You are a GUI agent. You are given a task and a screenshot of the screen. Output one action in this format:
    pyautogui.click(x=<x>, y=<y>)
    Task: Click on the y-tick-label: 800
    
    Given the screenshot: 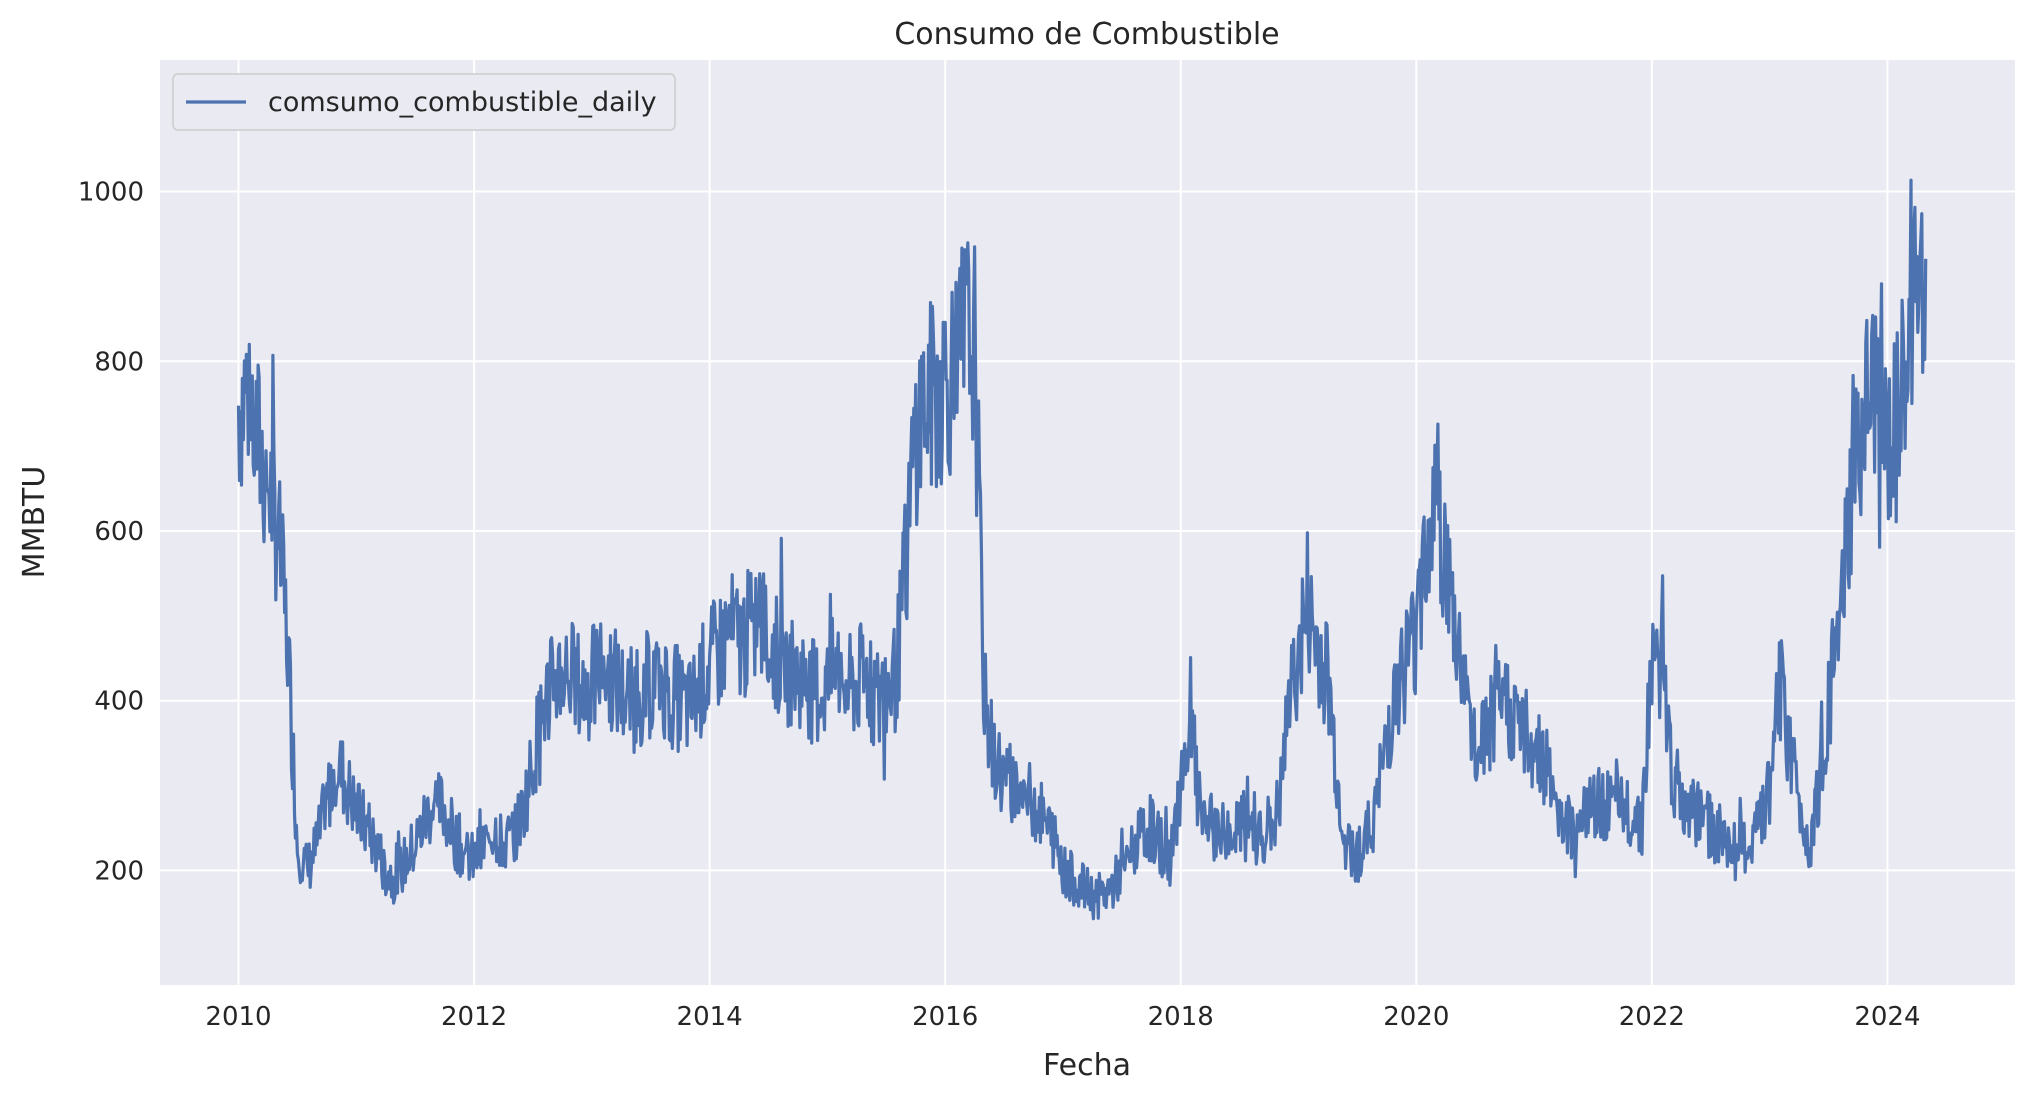 What is the action you would take?
    pyautogui.click(x=119, y=362)
    